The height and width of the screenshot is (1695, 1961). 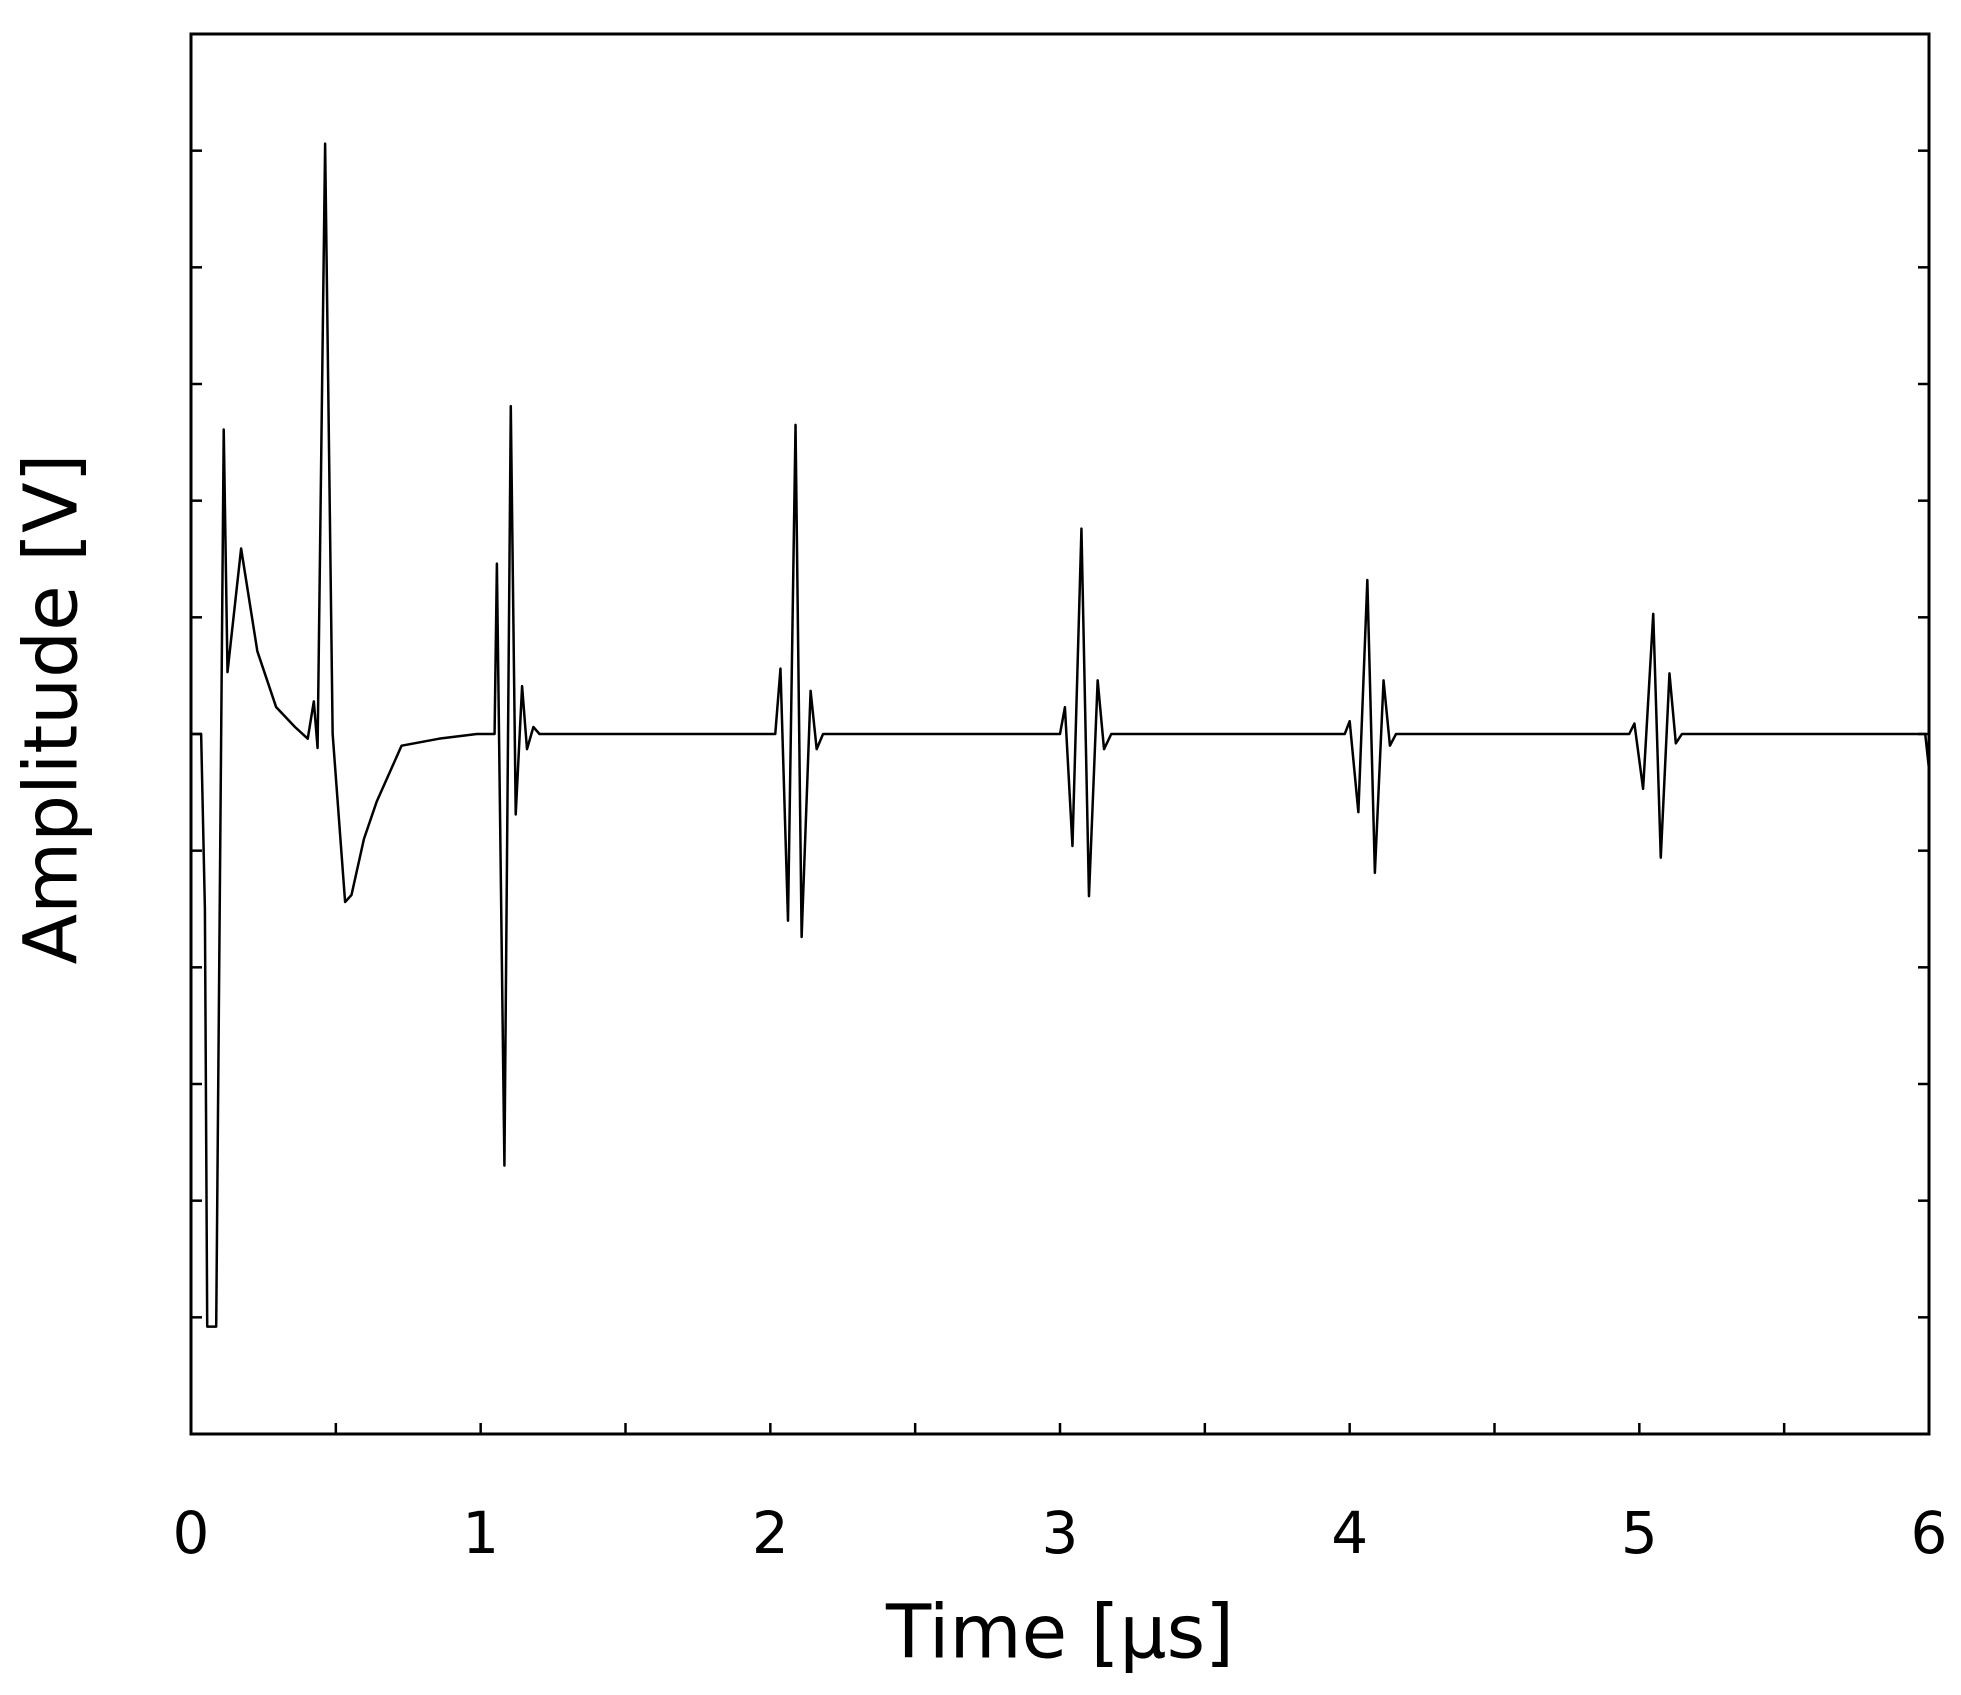 What do you see at coordinates (52, 708) in the screenshot?
I see `y-axis-label: Amplitude [V]` at bounding box center [52, 708].